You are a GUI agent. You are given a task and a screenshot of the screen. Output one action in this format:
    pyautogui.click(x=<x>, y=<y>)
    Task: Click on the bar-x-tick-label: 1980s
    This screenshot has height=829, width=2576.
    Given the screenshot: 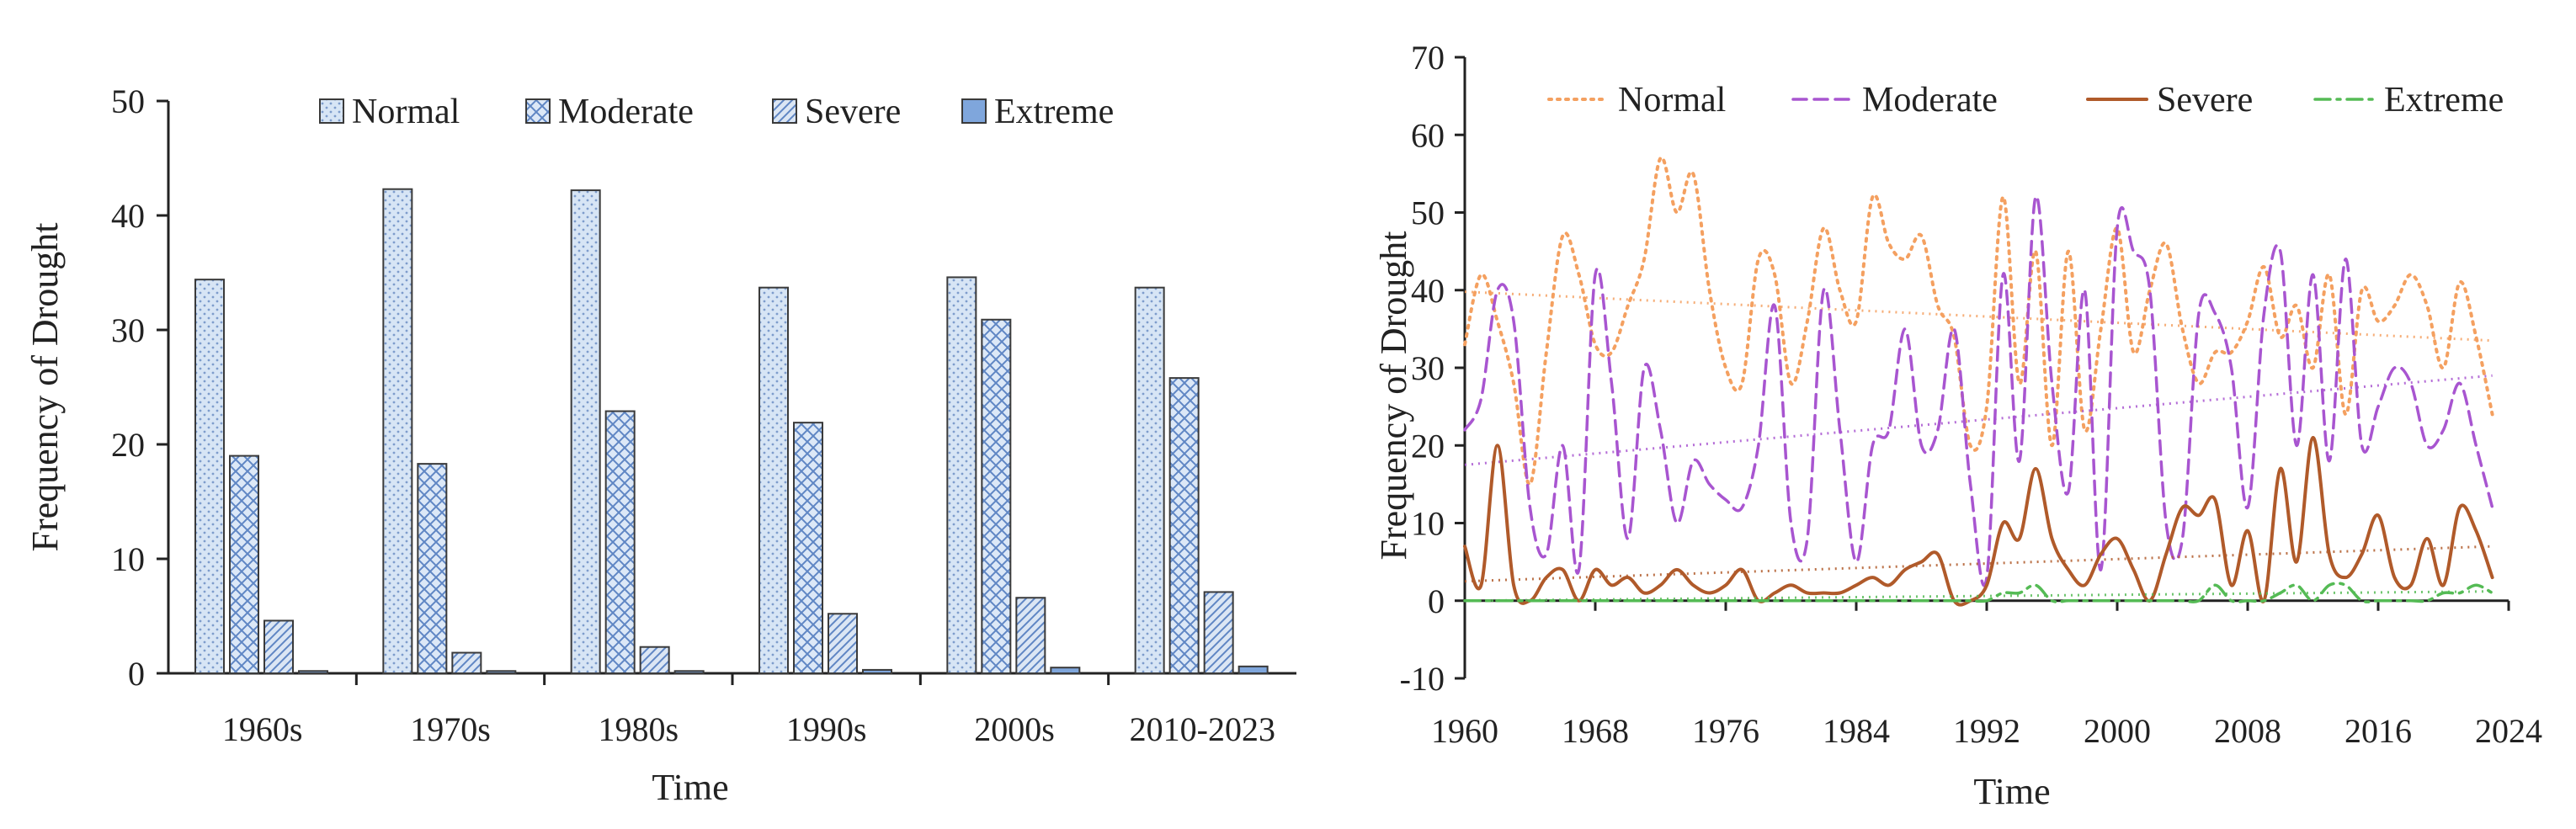 What is the action you would take?
    pyautogui.click(x=639, y=729)
    